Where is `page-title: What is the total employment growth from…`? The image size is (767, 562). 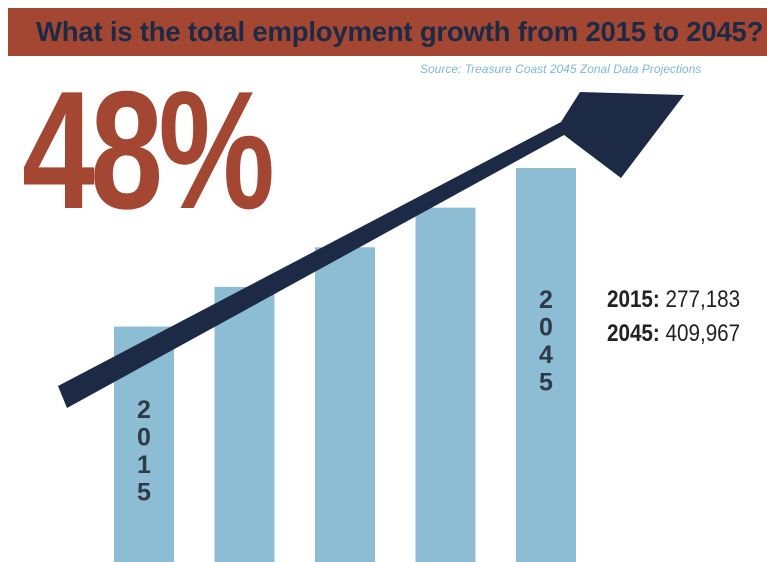
page-title: What is the total employment growth from… is located at coordinates (400, 31).